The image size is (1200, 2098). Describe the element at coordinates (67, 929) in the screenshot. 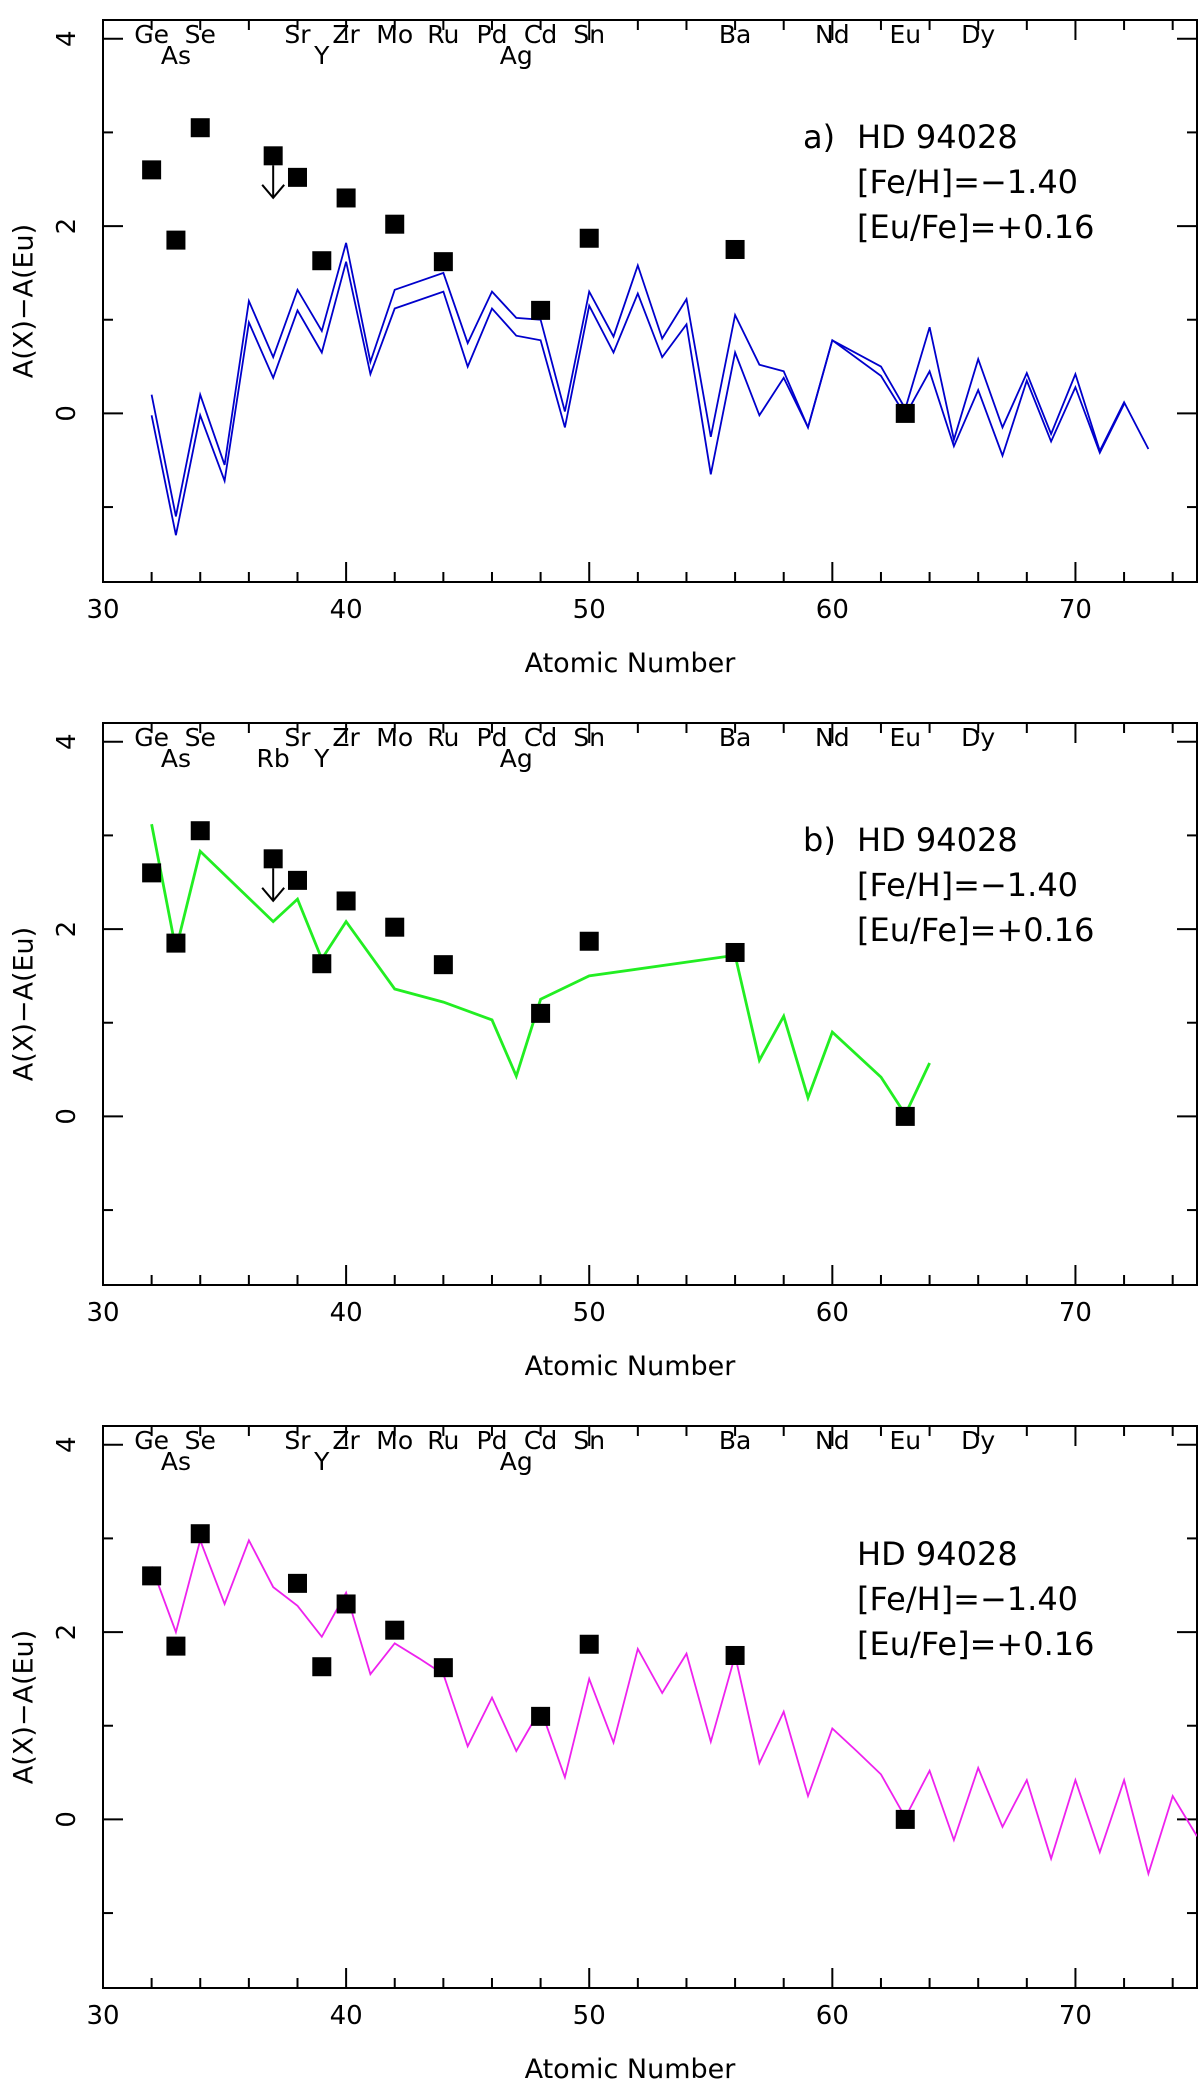

I see `y-tick-label: 2` at that location.